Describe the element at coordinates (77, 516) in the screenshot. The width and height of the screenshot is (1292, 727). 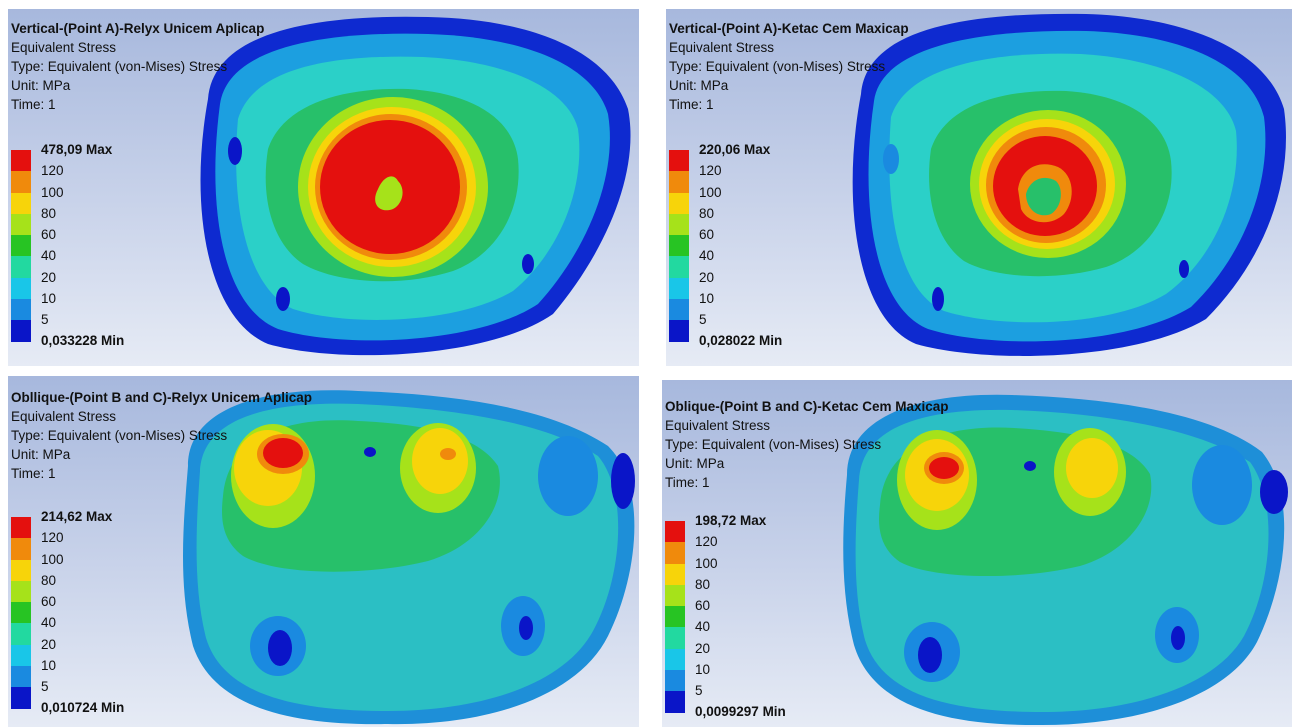
I see `legend-max-label: 214,62 Max` at that location.